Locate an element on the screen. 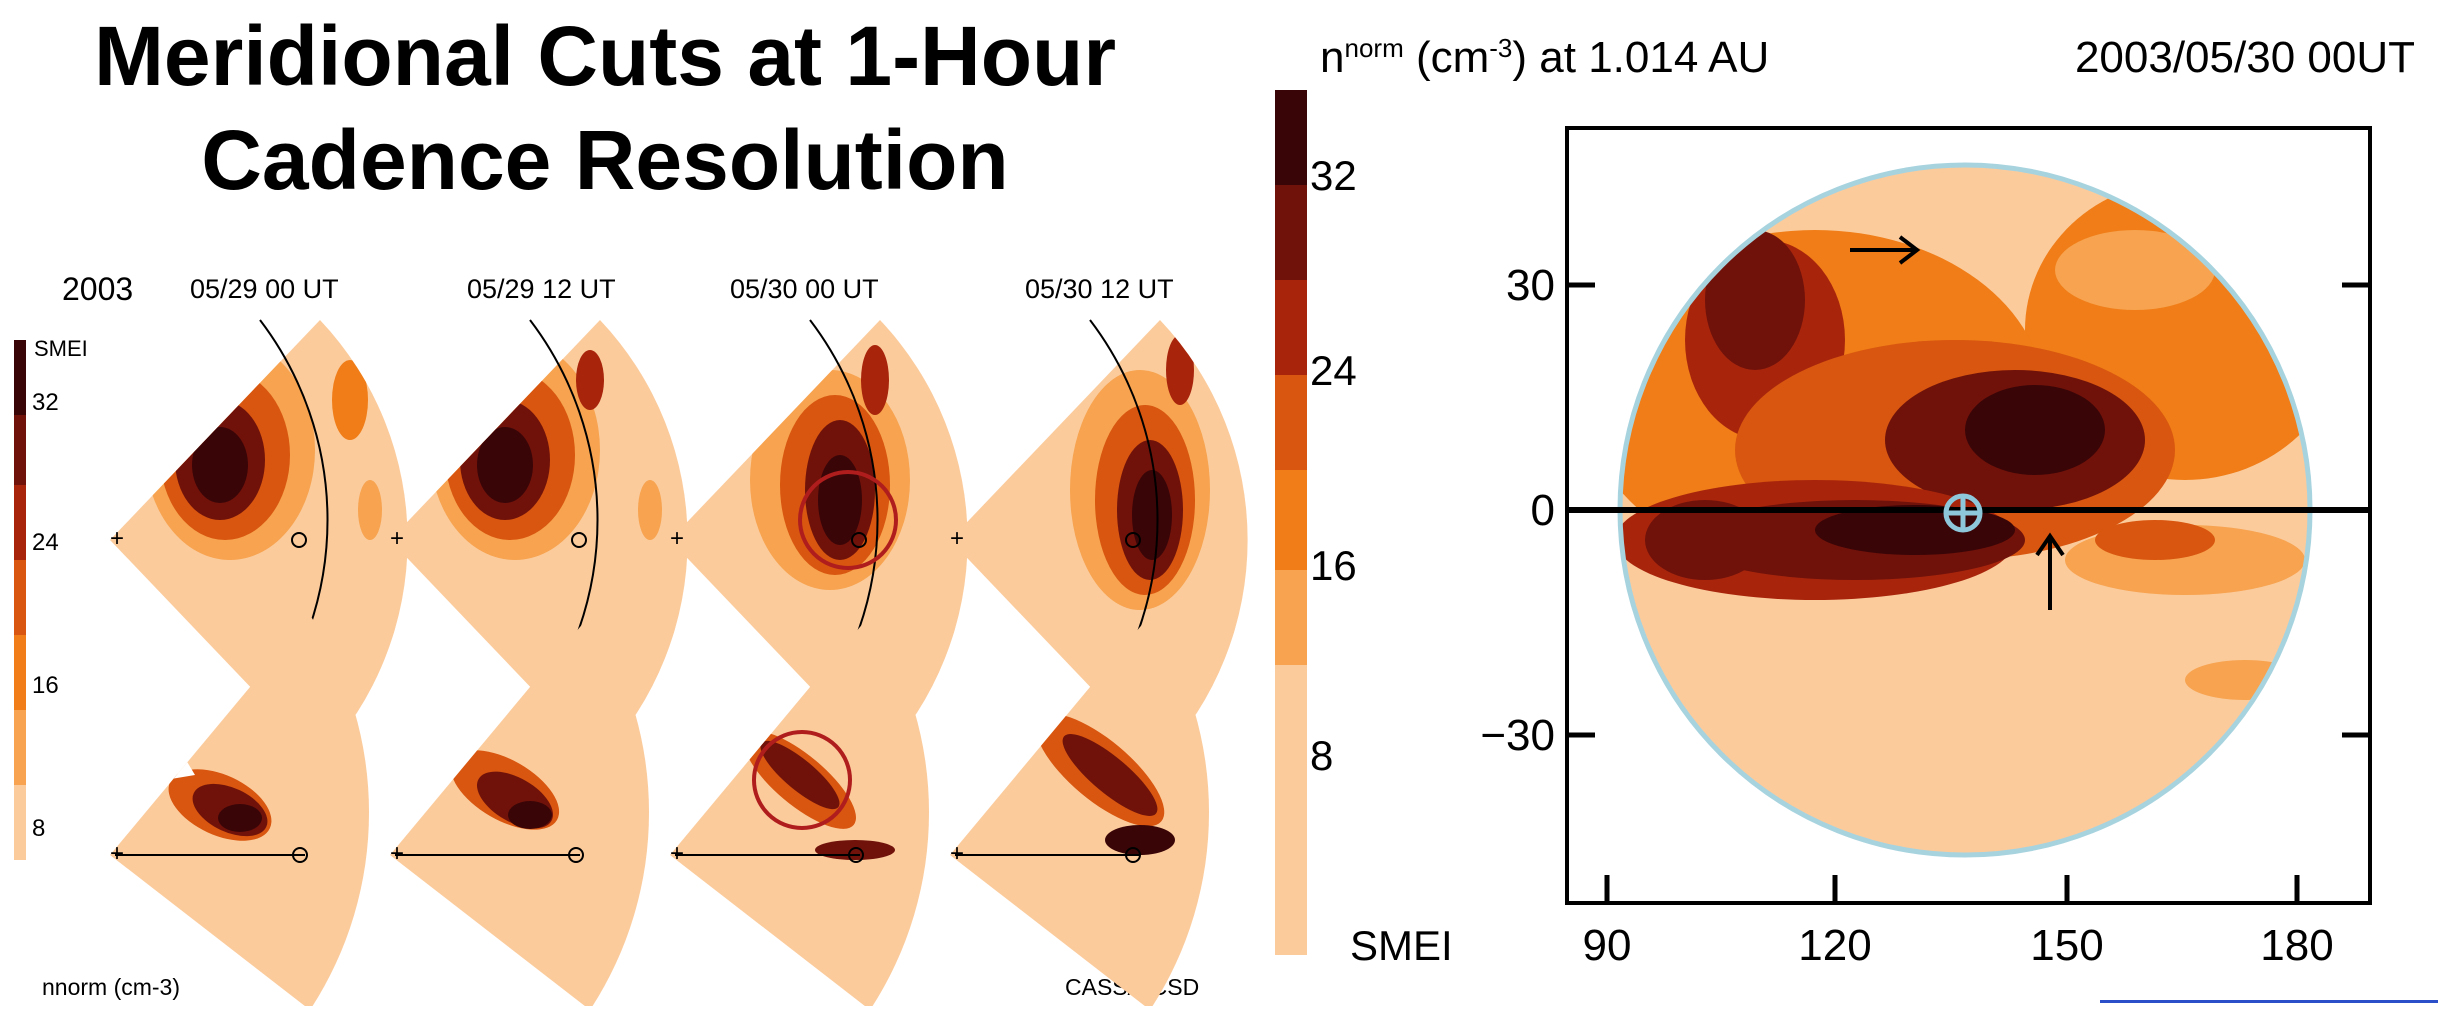 This screenshot has height=1011, width=2438. highlight-circle-top is located at coordinates (848, 520).